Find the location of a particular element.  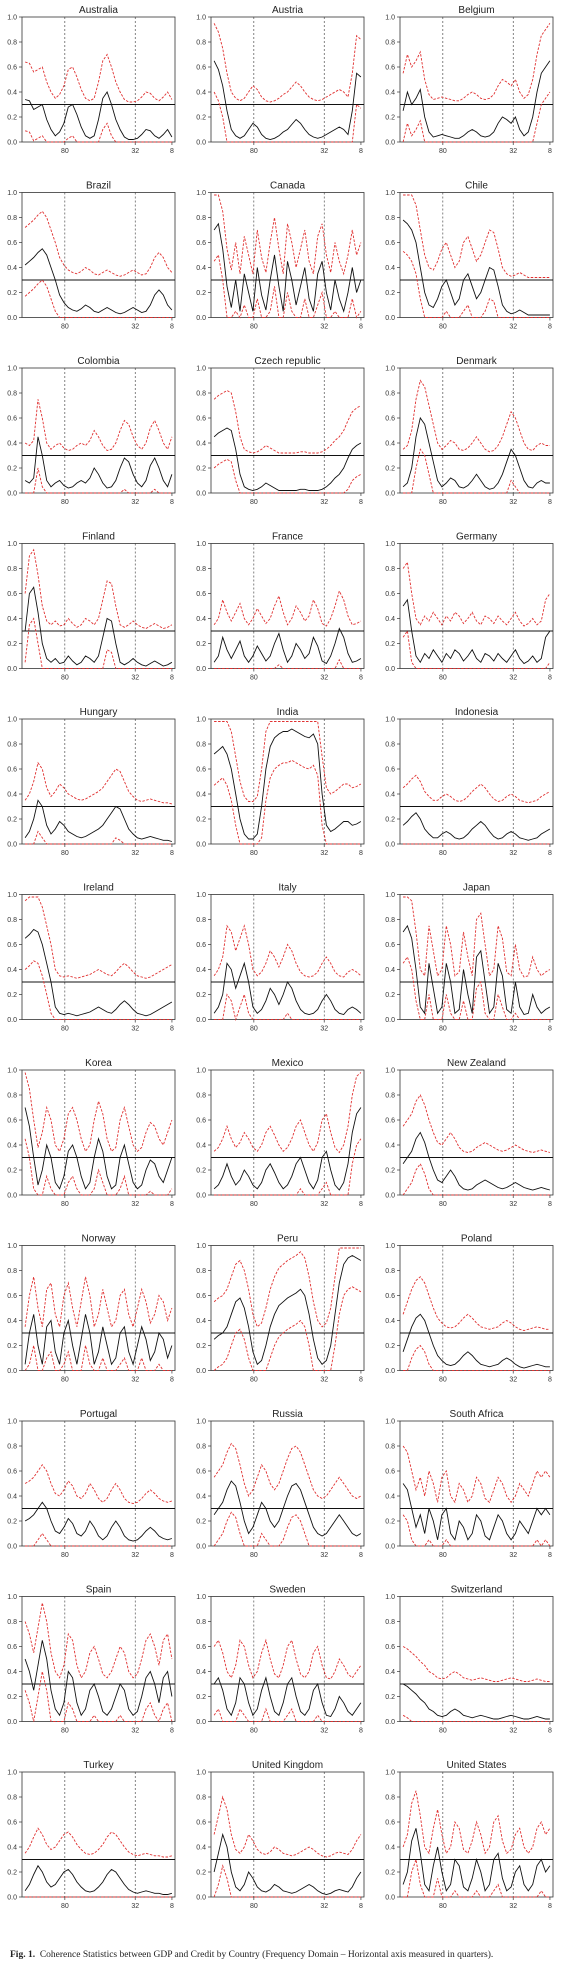

panel-title: Japan is located at coordinates (476, 888).